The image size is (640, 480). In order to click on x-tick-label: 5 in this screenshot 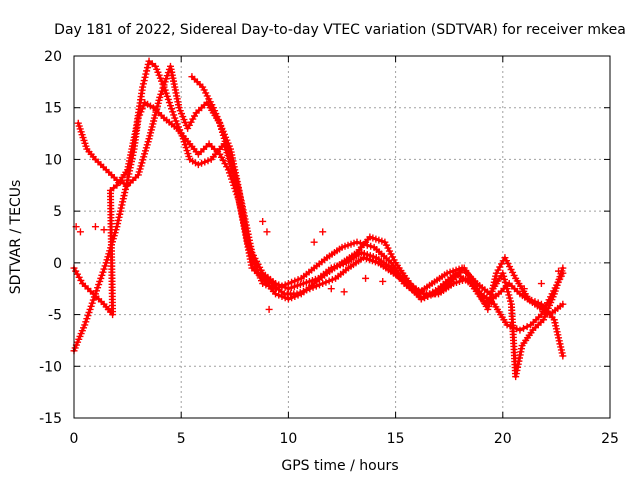, I will do `click(181, 439)`.